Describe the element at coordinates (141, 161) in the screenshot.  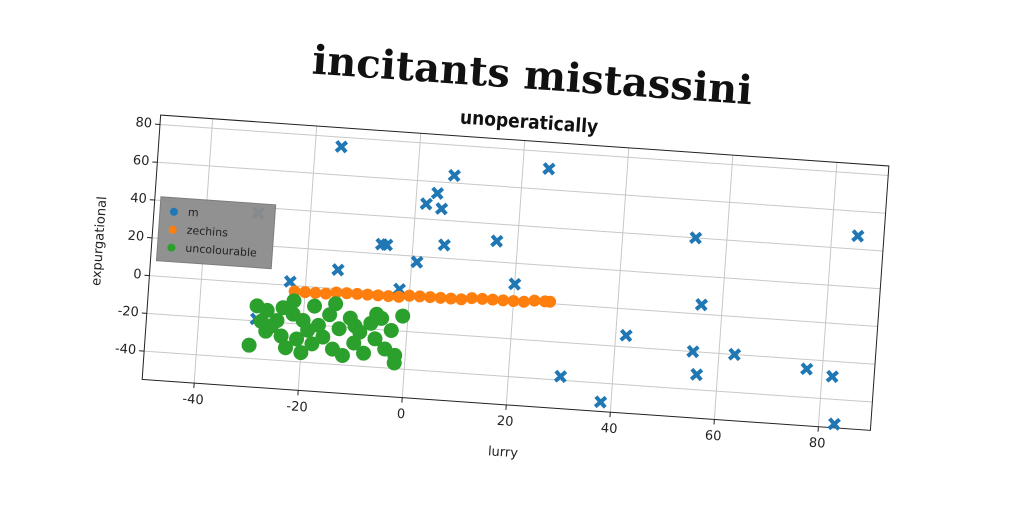
I see `y-tick-label: 60` at that location.